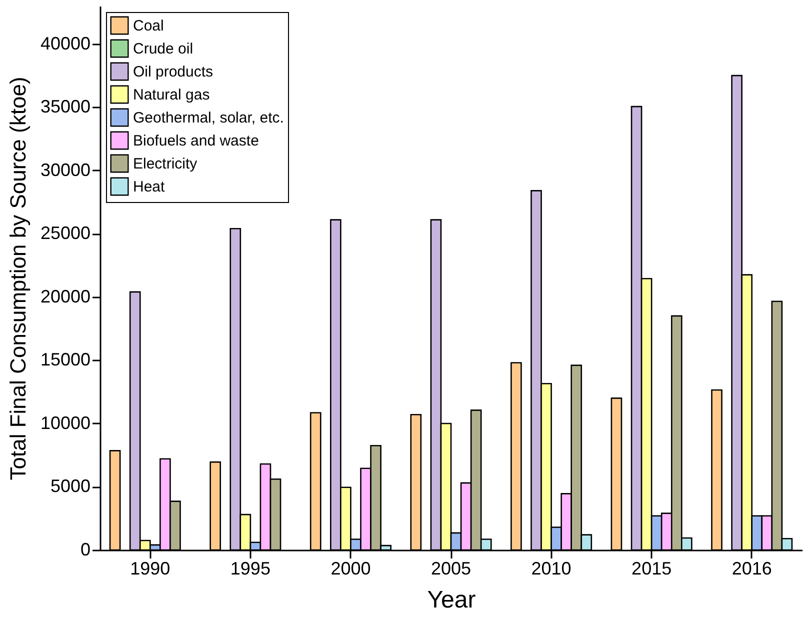 The image size is (806, 618). I want to click on legend-label: Geothermal, solar, etc., so click(208, 118).